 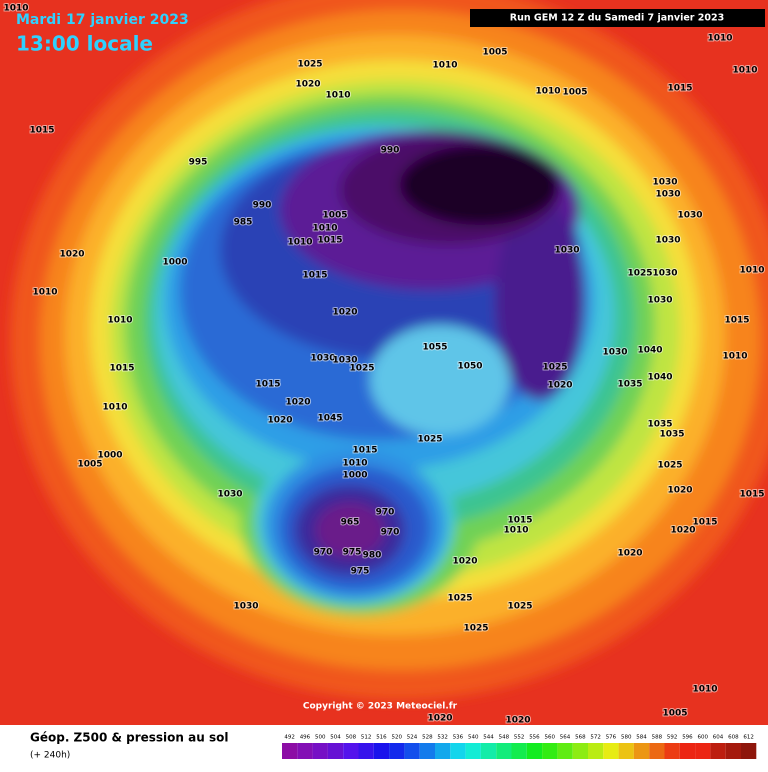 I want to click on scale-label: 504, so click(x=335, y=738).